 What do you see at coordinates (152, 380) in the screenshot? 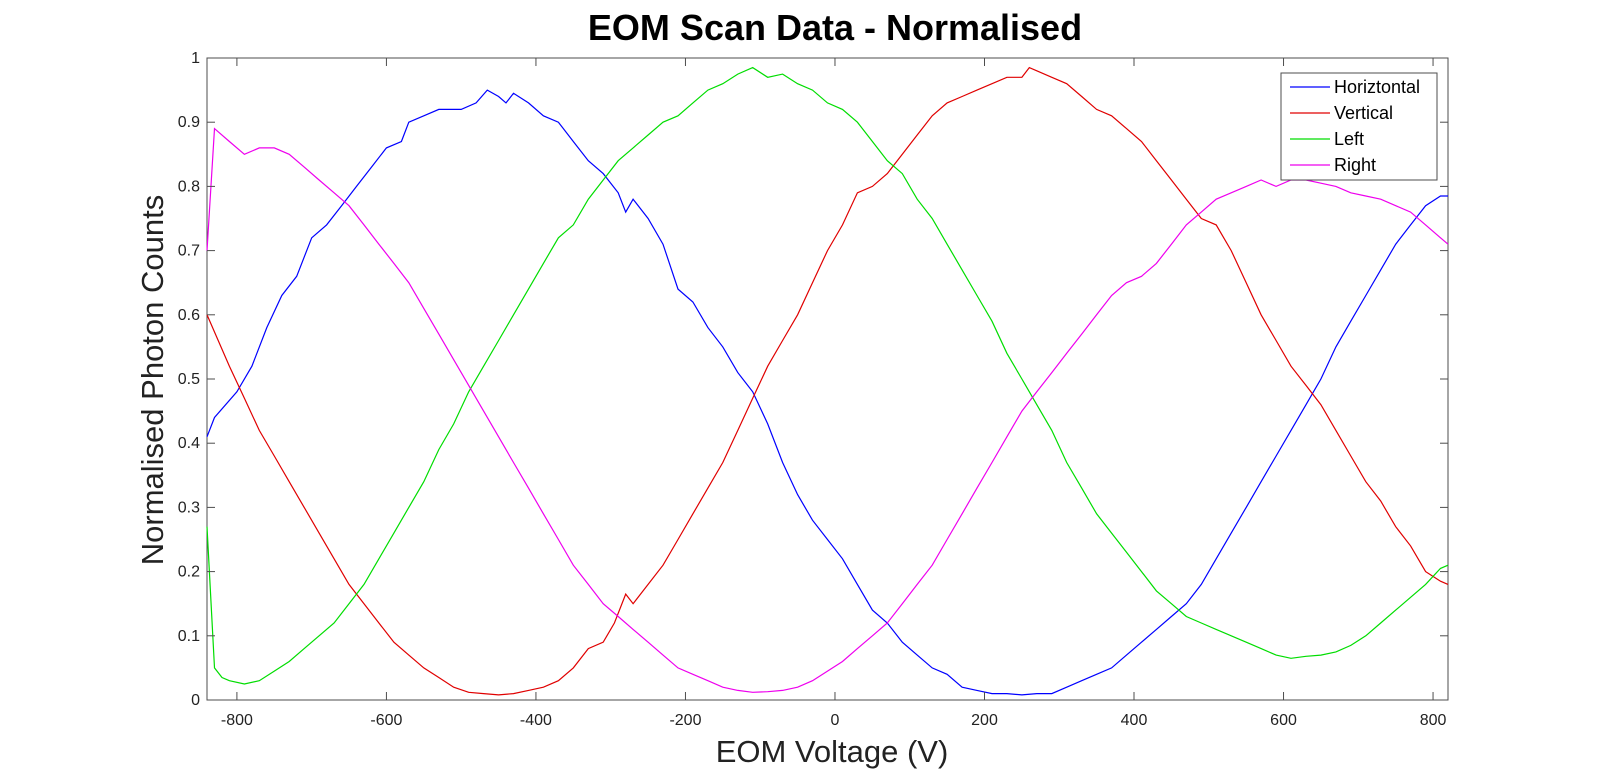
I see `y-axis-label: Normalised Photon Counts` at bounding box center [152, 380].